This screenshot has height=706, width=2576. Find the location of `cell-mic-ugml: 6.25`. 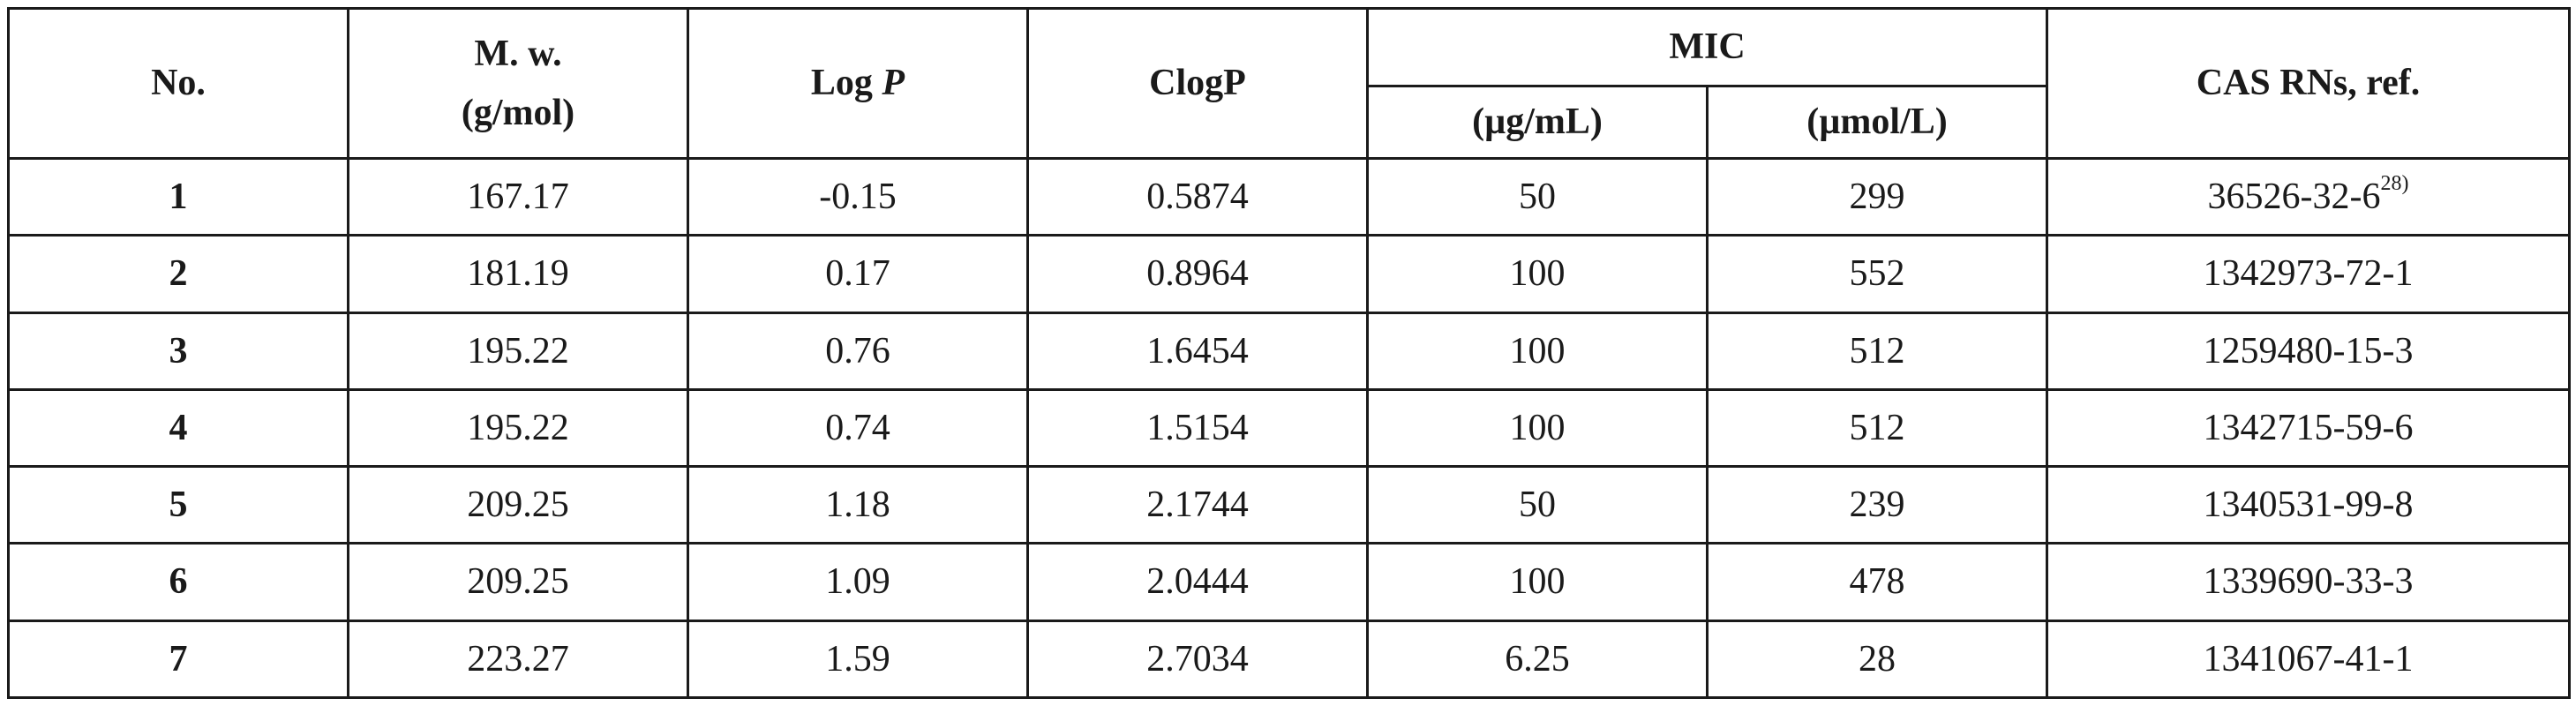

cell-mic-ugml: 6.25 is located at coordinates (1537, 659).